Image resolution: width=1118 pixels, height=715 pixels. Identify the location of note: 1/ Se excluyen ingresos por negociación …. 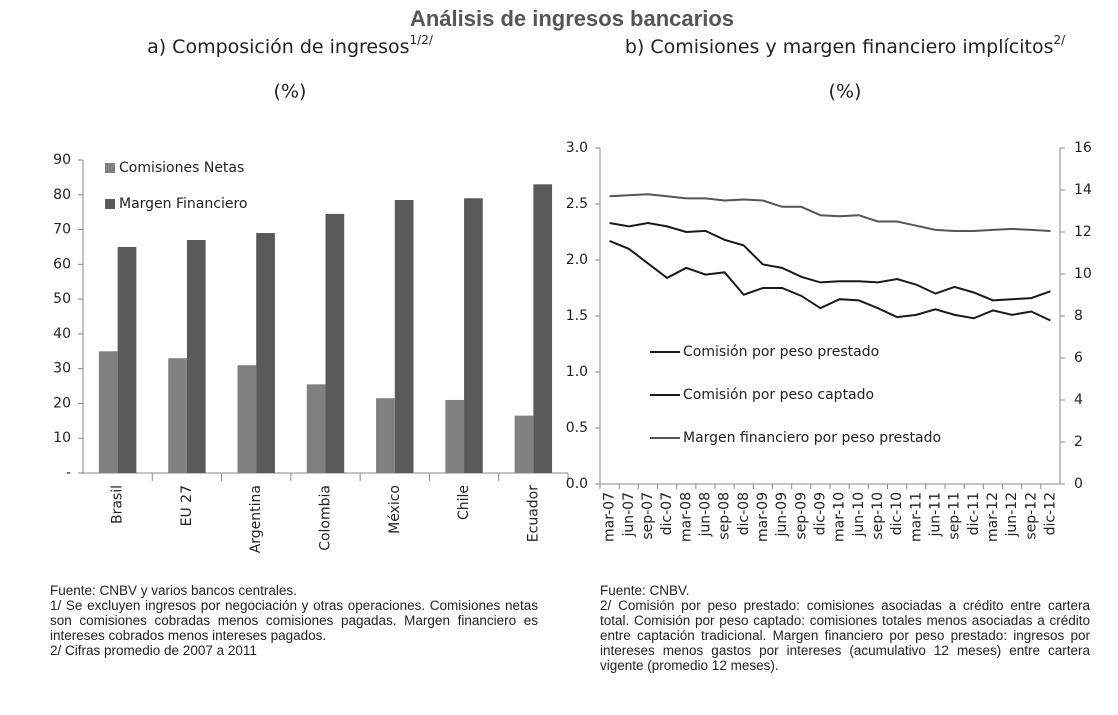
(294, 620).